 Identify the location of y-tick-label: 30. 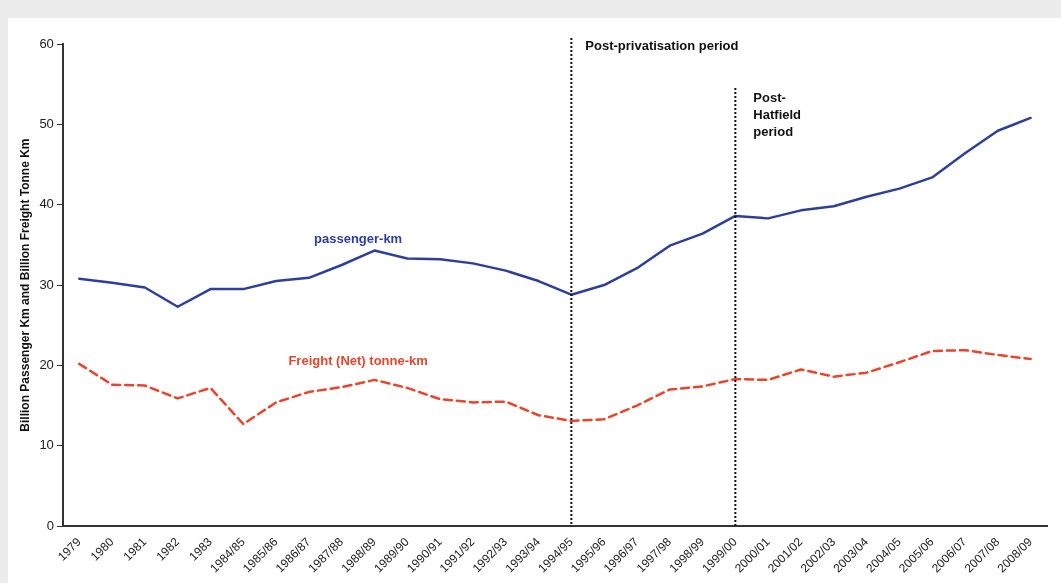
(46, 284).